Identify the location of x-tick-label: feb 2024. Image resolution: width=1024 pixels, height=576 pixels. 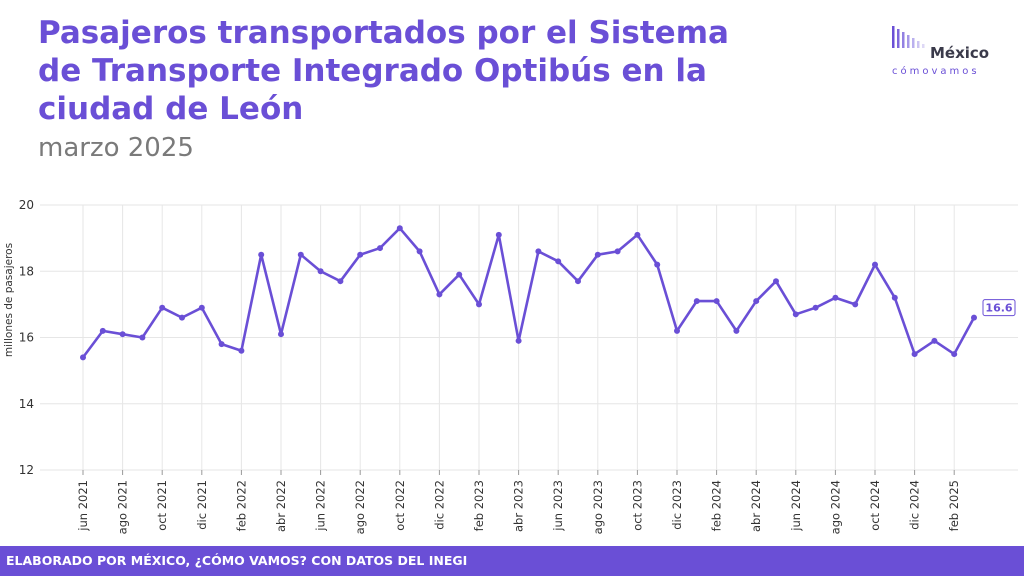
(717, 505).